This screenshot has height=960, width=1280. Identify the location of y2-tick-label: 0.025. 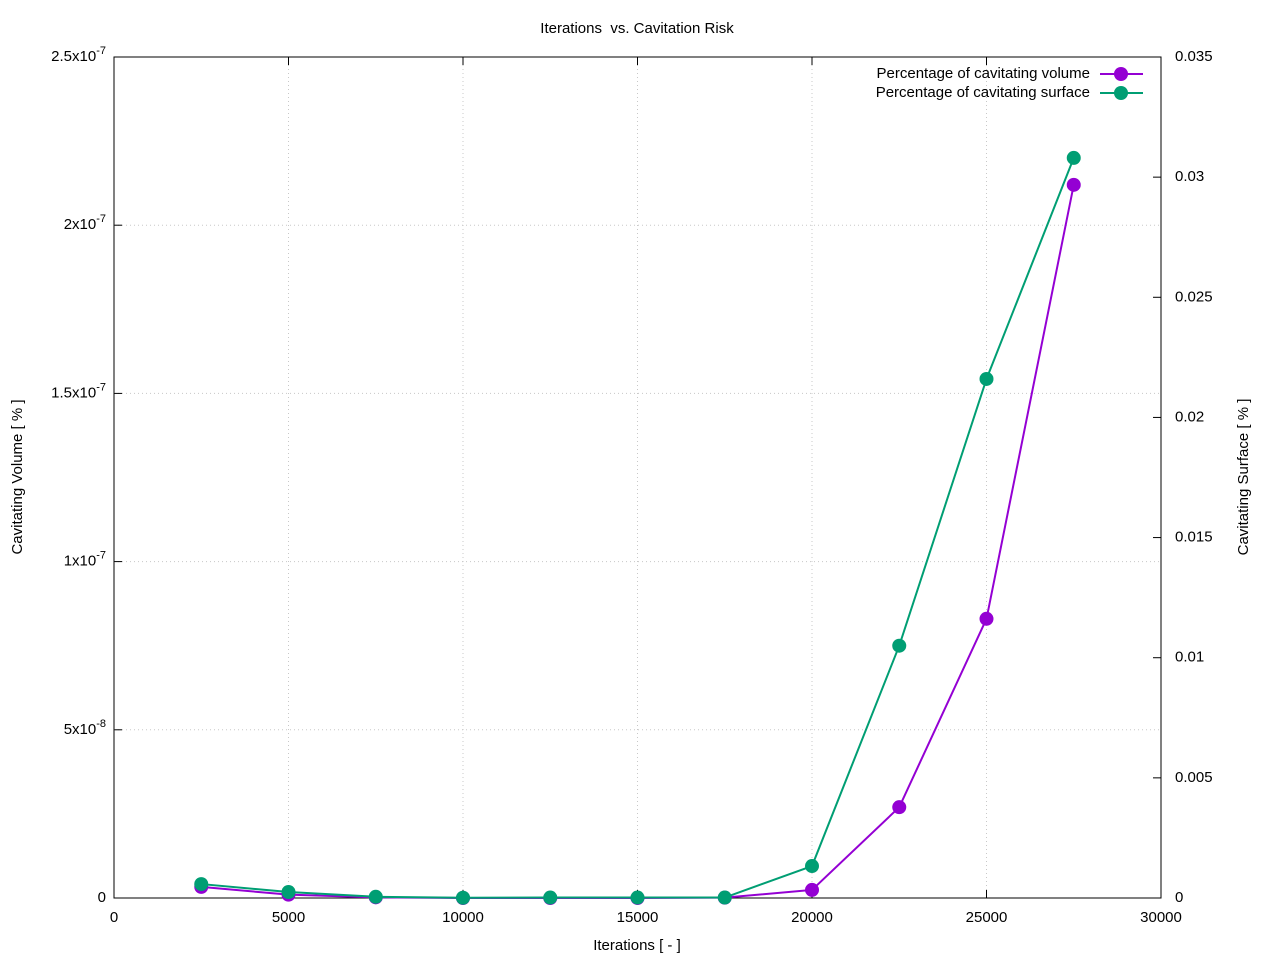
(1194, 296).